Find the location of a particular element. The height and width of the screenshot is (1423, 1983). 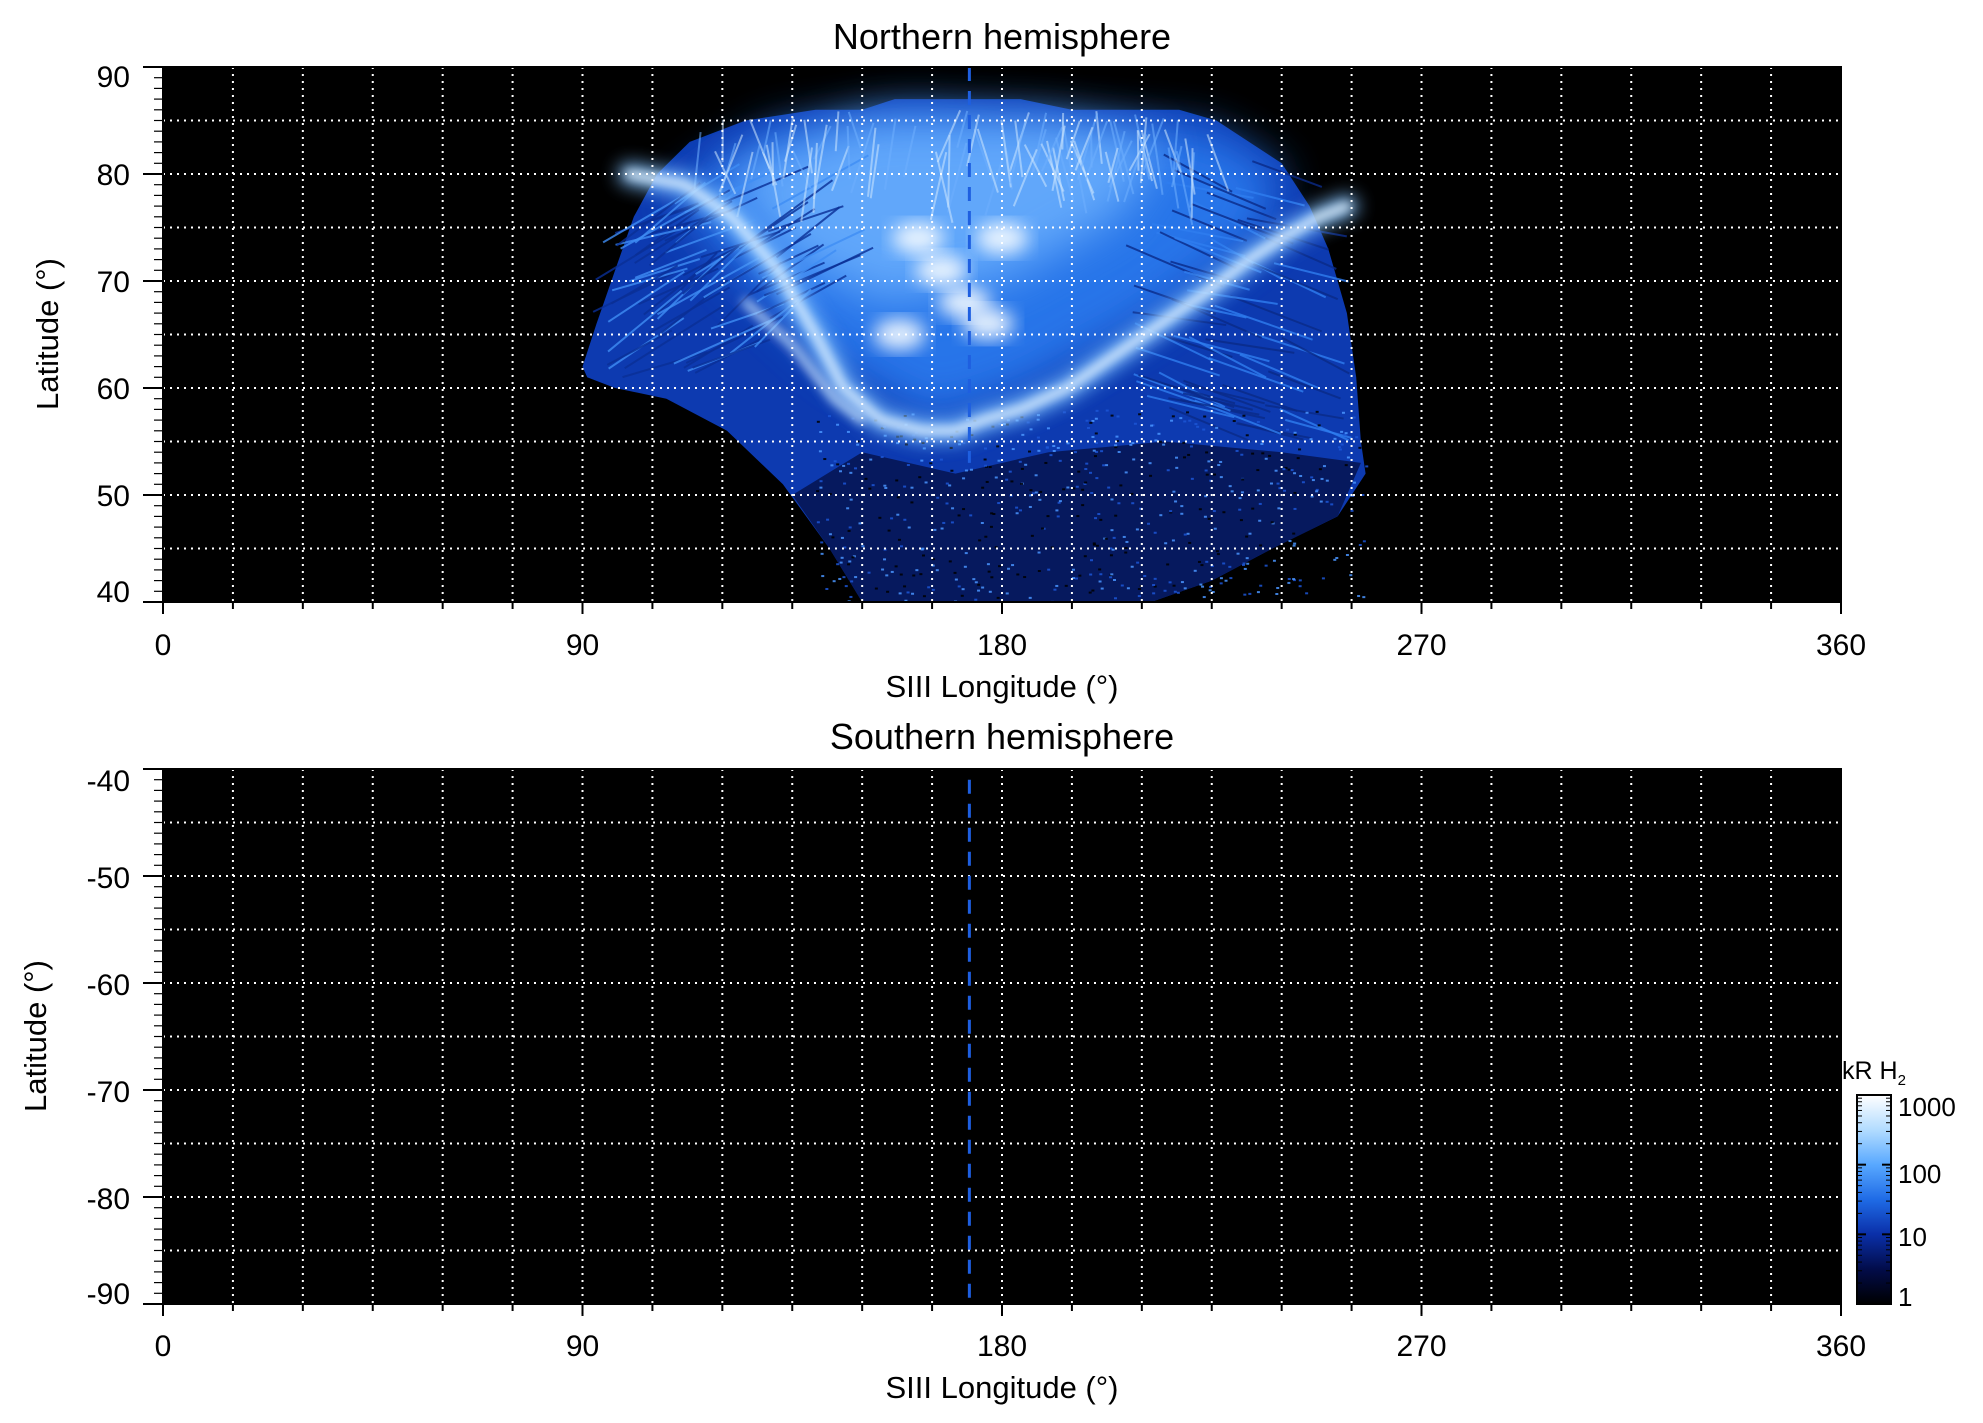

north-x-tick-label: 90 is located at coordinates (582, 645).